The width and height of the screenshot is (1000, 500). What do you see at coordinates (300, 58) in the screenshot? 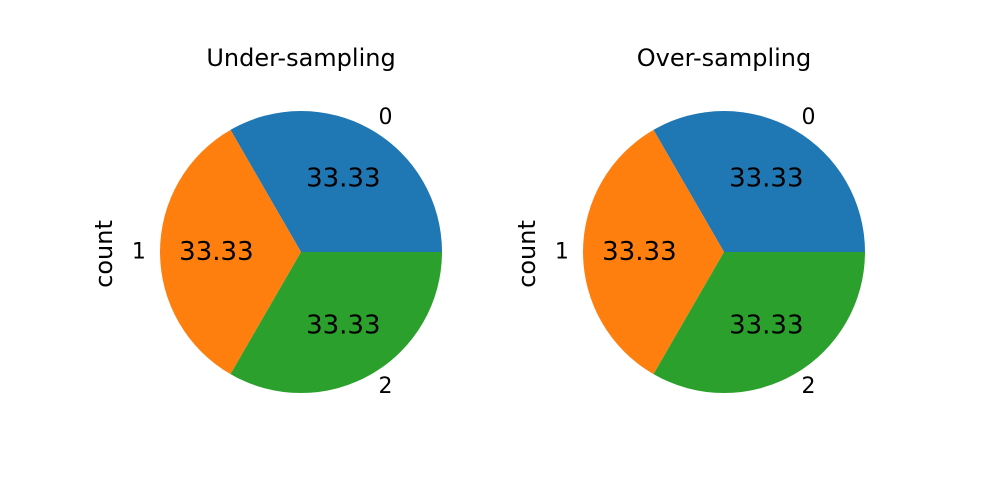
I see `chart-title: Under-sampling` at bounding box center [300, 58].